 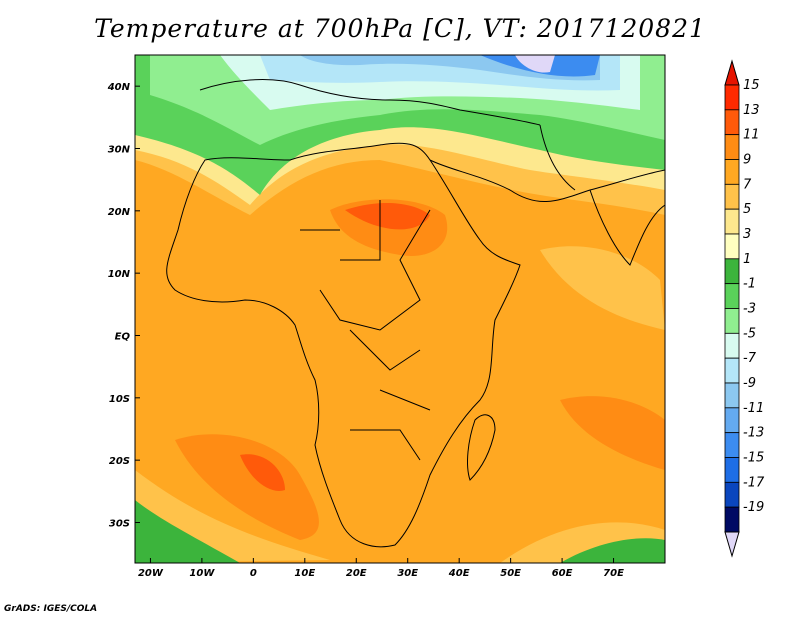 I want to click on madagascar-coastline, so click(x=481, y=447).